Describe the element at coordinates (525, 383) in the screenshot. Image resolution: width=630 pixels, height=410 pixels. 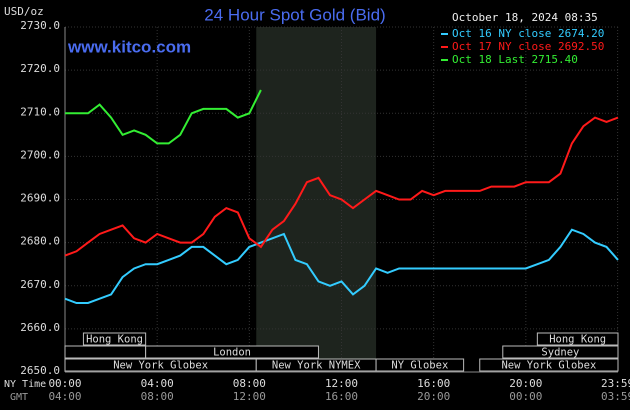
I see `x-tick-label: 20:00` at that location.